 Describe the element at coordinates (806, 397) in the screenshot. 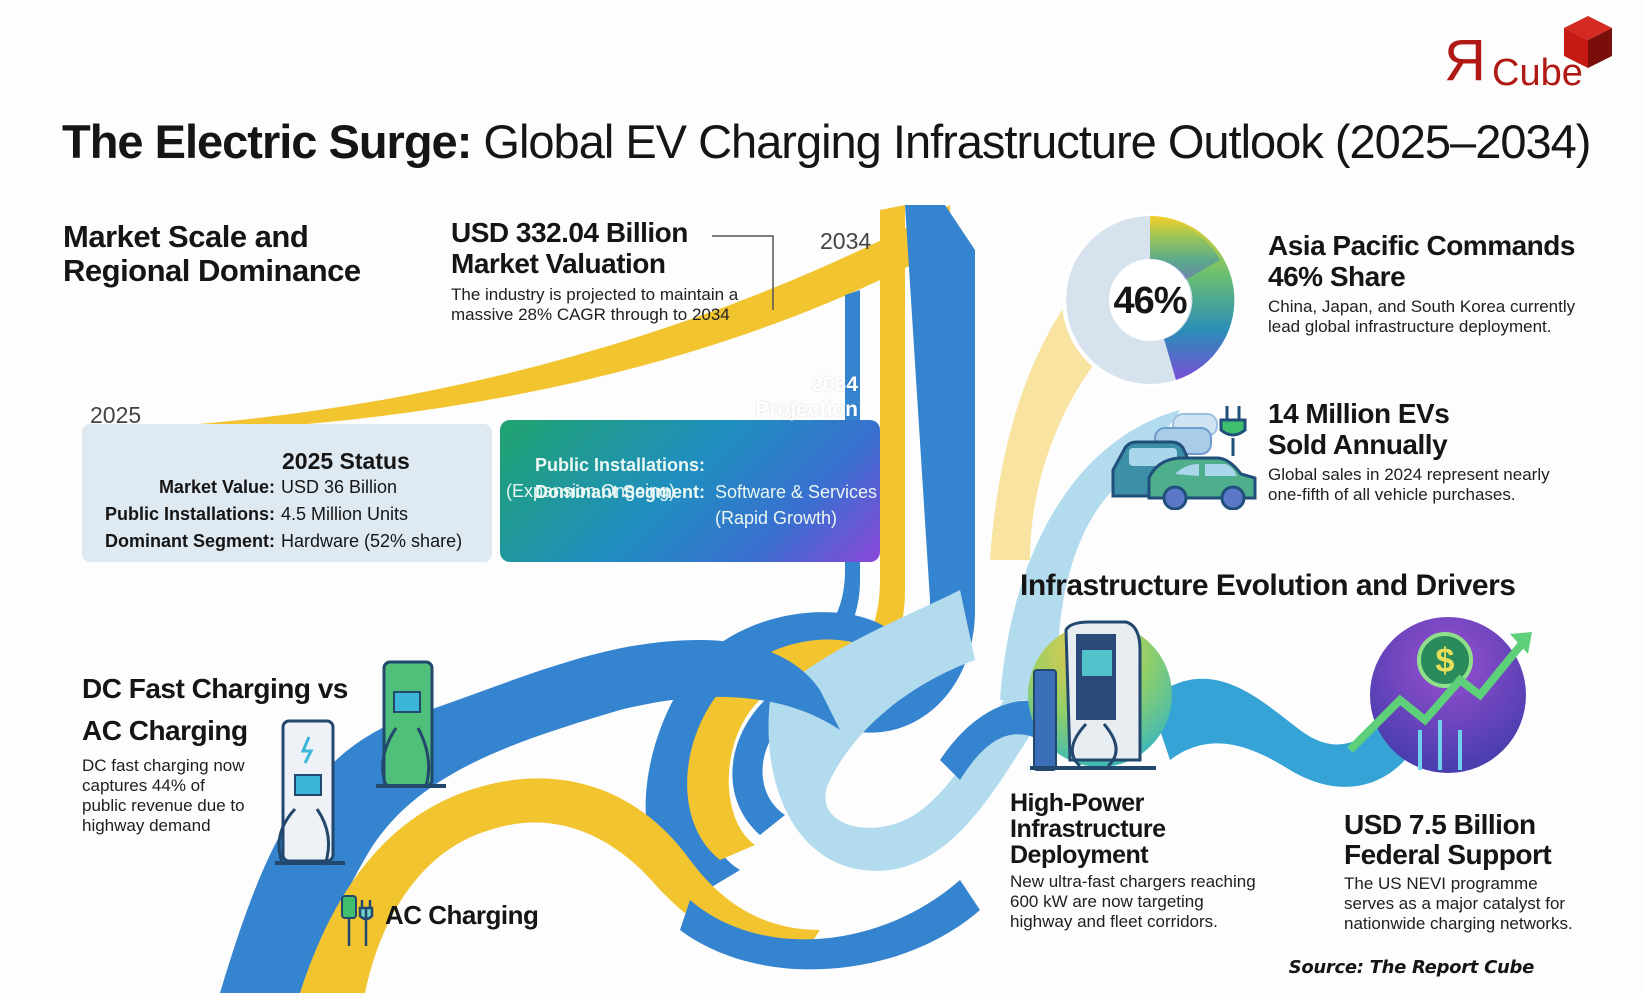

I see `projection-title: 2034 Projection` at that location.